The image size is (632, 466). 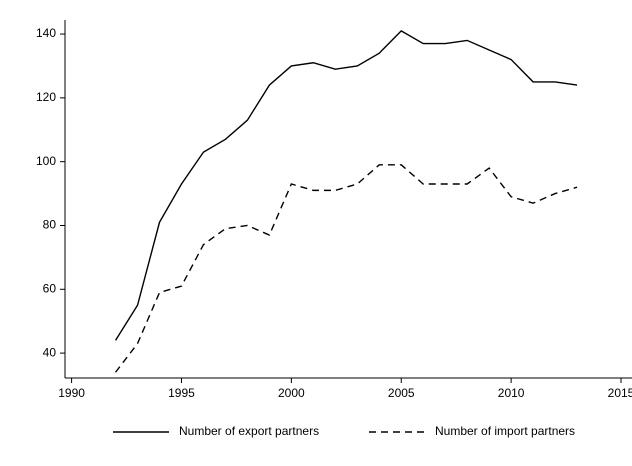 What do you see at coordinates (620, 393) in the screenshot?
I see `x-tick-label: 2015` at bounding box center [620, 393].